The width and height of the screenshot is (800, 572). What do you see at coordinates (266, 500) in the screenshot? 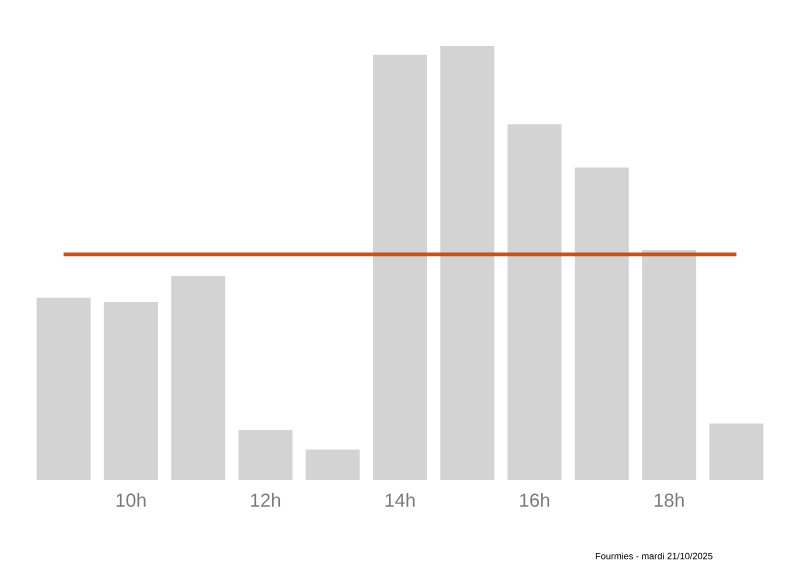
I see `x-tick-label: 12h` at bounding box center [266, 500].